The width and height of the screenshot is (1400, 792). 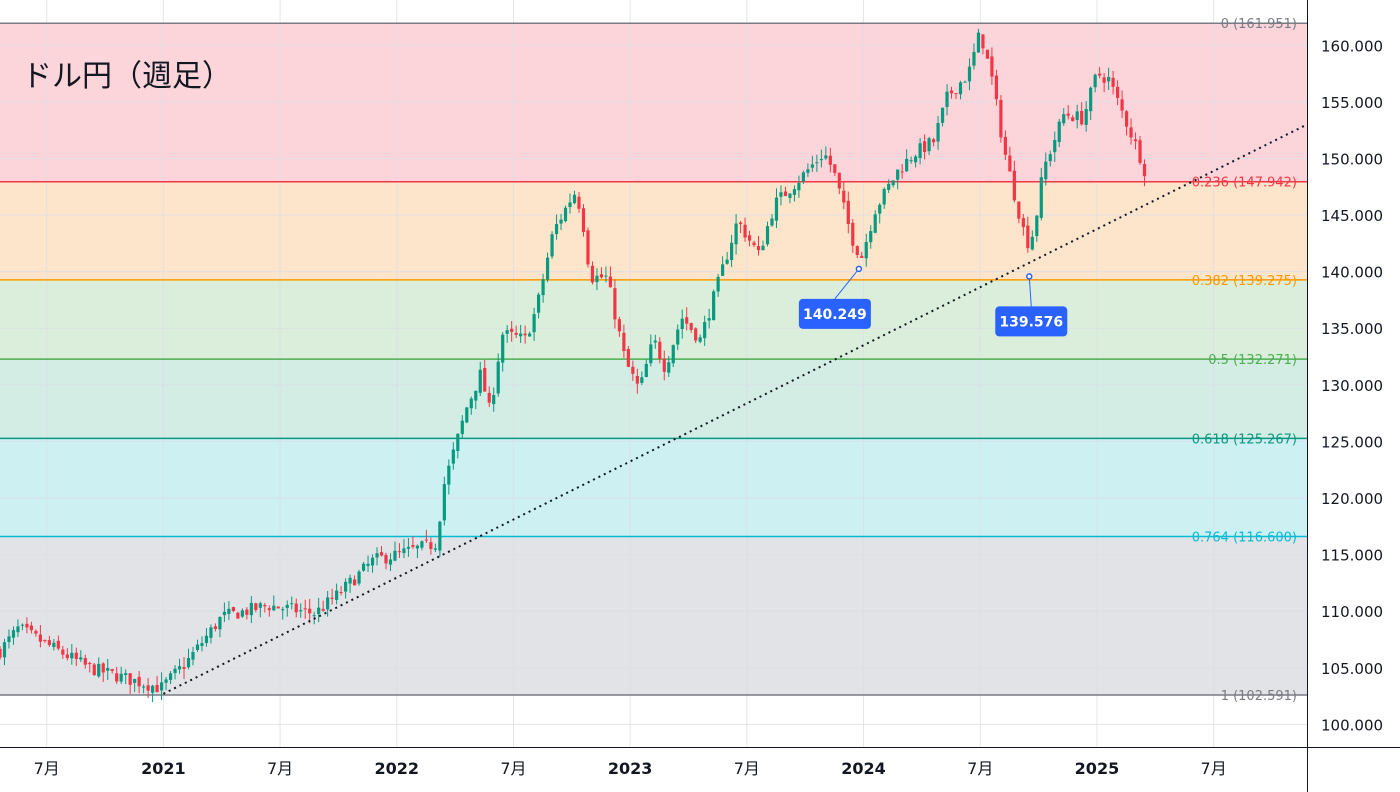 What do you see at coordinates (834, 297) in the screenshot?
I see `price-callout: 140.249` at bounding box center [834, 297].